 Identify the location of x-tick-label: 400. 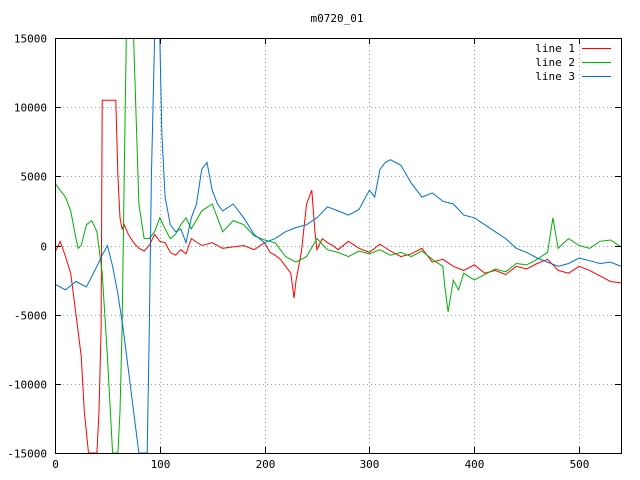
(475, 464).